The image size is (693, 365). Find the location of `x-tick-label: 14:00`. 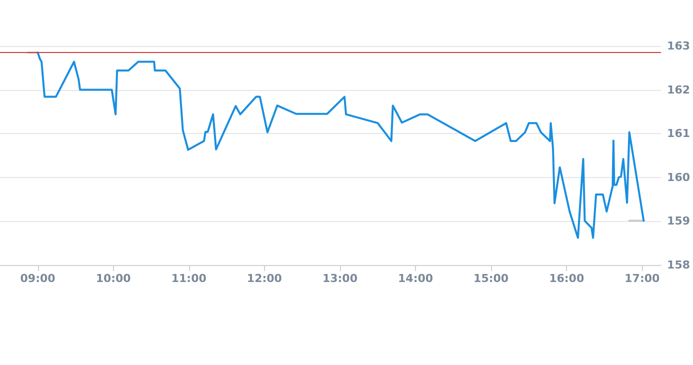

x-tick-label: 14:00 is located at coordinates (416, 278).